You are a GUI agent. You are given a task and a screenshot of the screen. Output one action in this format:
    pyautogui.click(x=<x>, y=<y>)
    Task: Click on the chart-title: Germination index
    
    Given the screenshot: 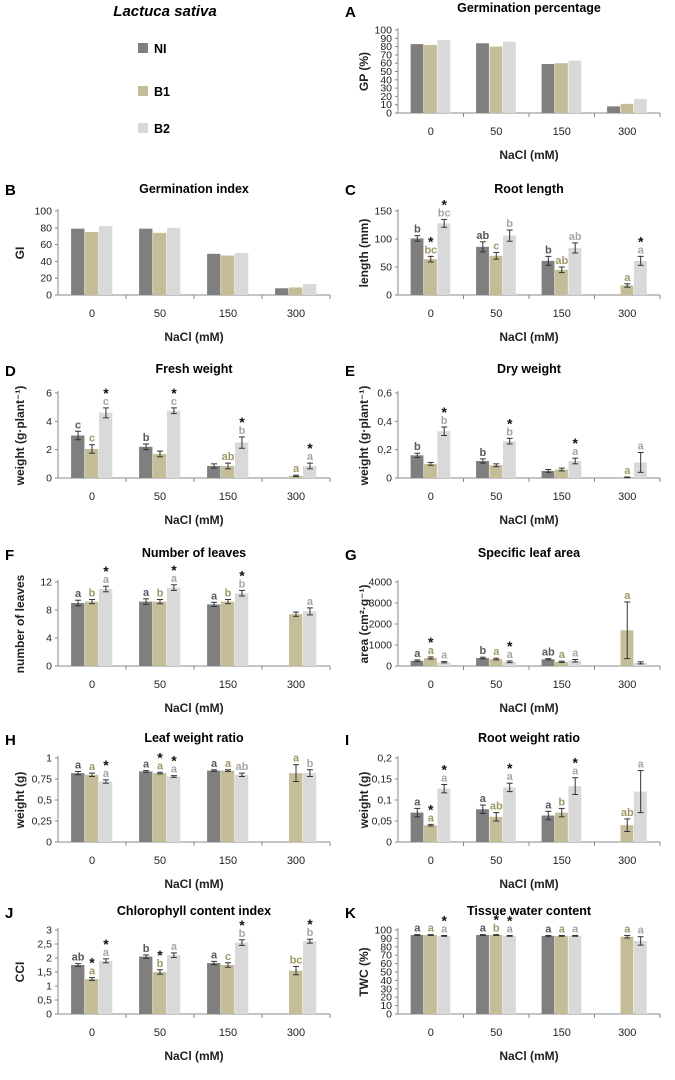 What is the action you would take?
    pyautogui.click(x=194, y=189)
    